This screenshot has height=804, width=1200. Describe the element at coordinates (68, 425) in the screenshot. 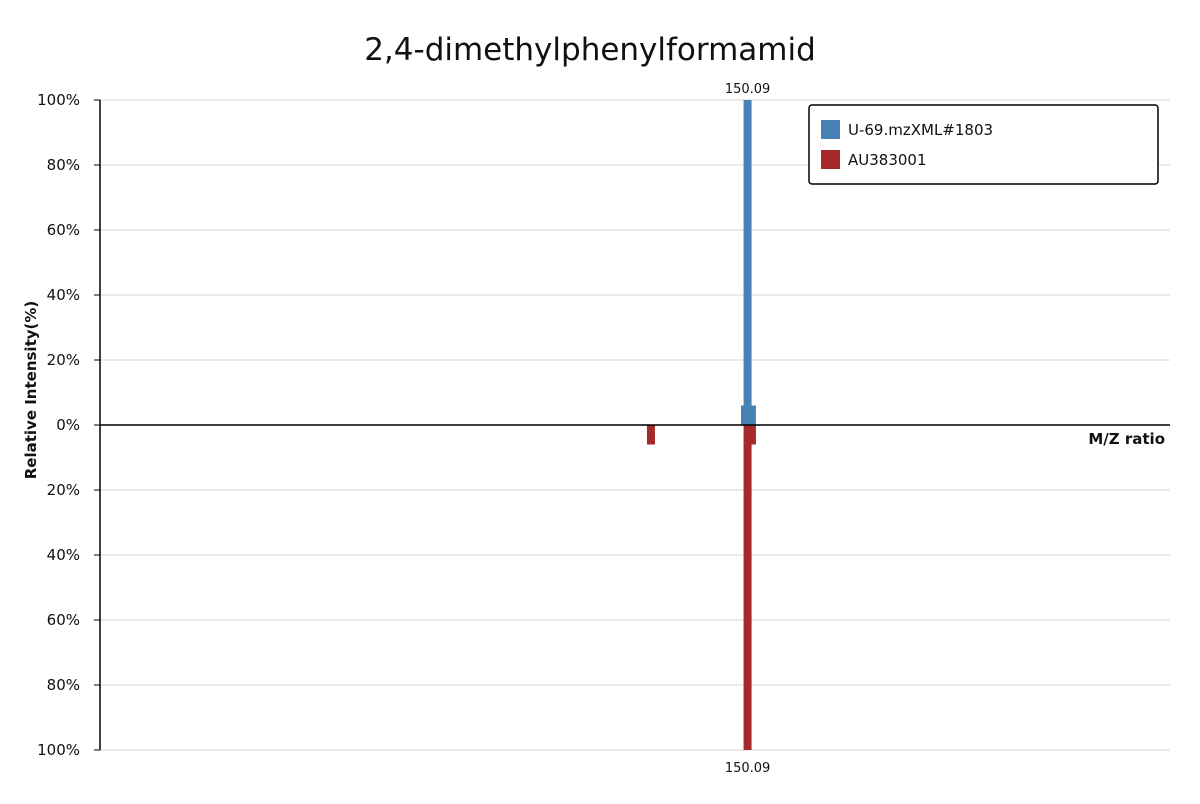

I see `y-tick-label: 0%` at that location.